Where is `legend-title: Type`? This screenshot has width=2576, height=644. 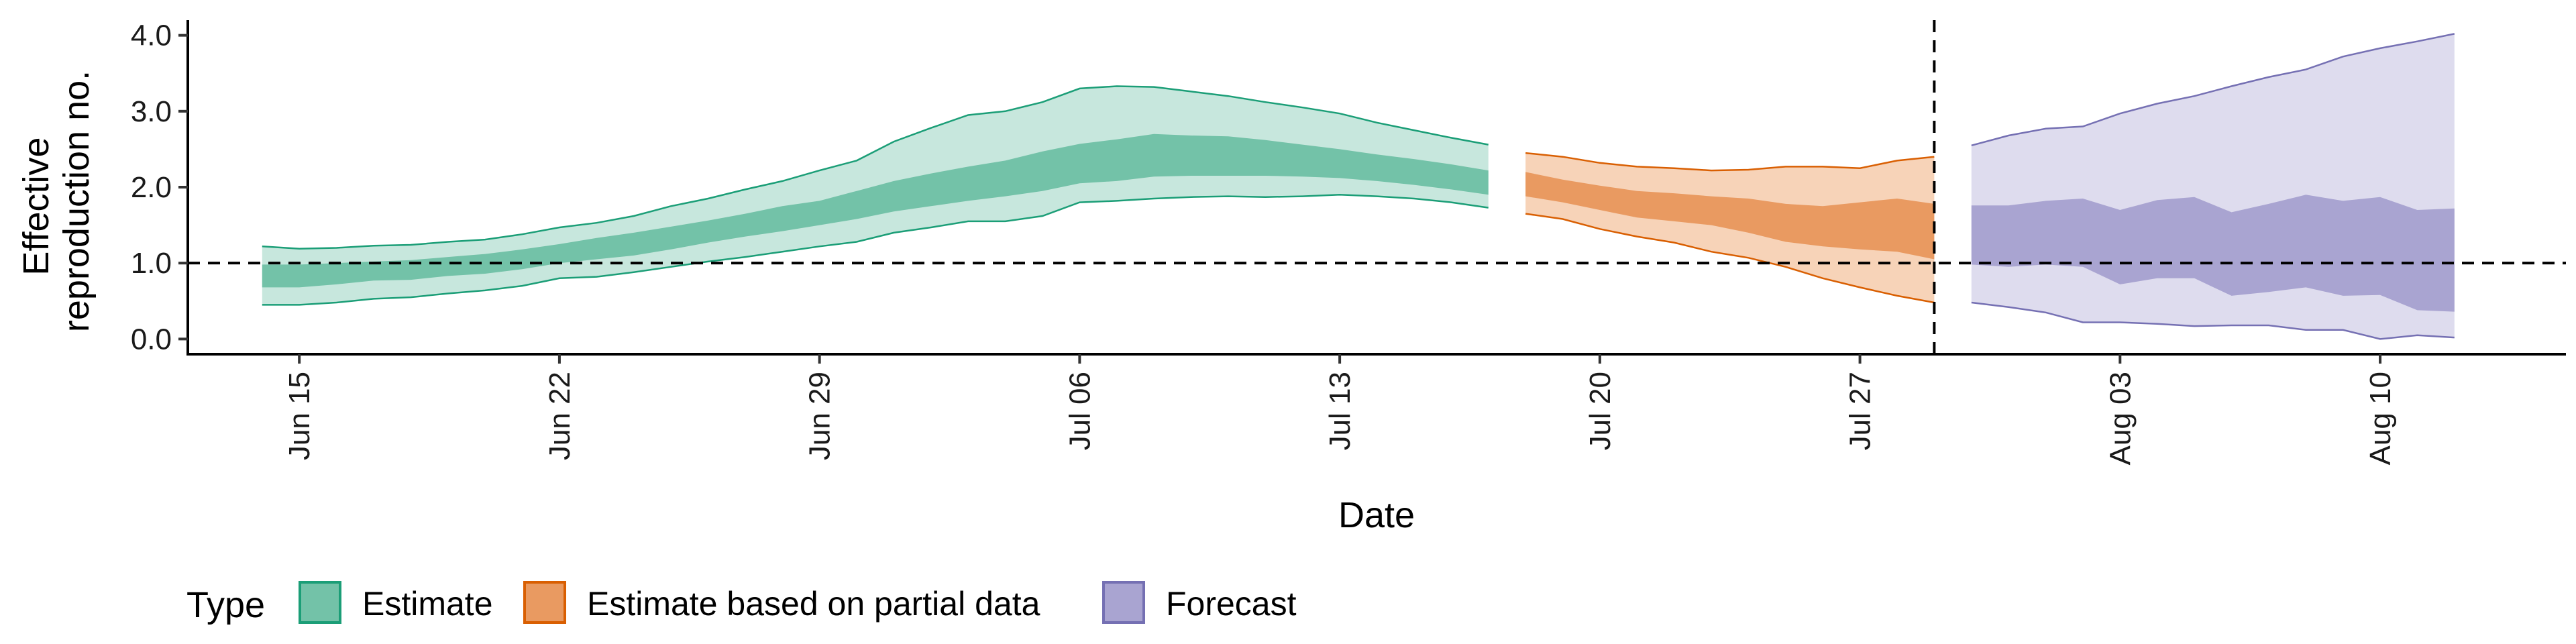 legend-title: Type is located at coordinates (225, 605).